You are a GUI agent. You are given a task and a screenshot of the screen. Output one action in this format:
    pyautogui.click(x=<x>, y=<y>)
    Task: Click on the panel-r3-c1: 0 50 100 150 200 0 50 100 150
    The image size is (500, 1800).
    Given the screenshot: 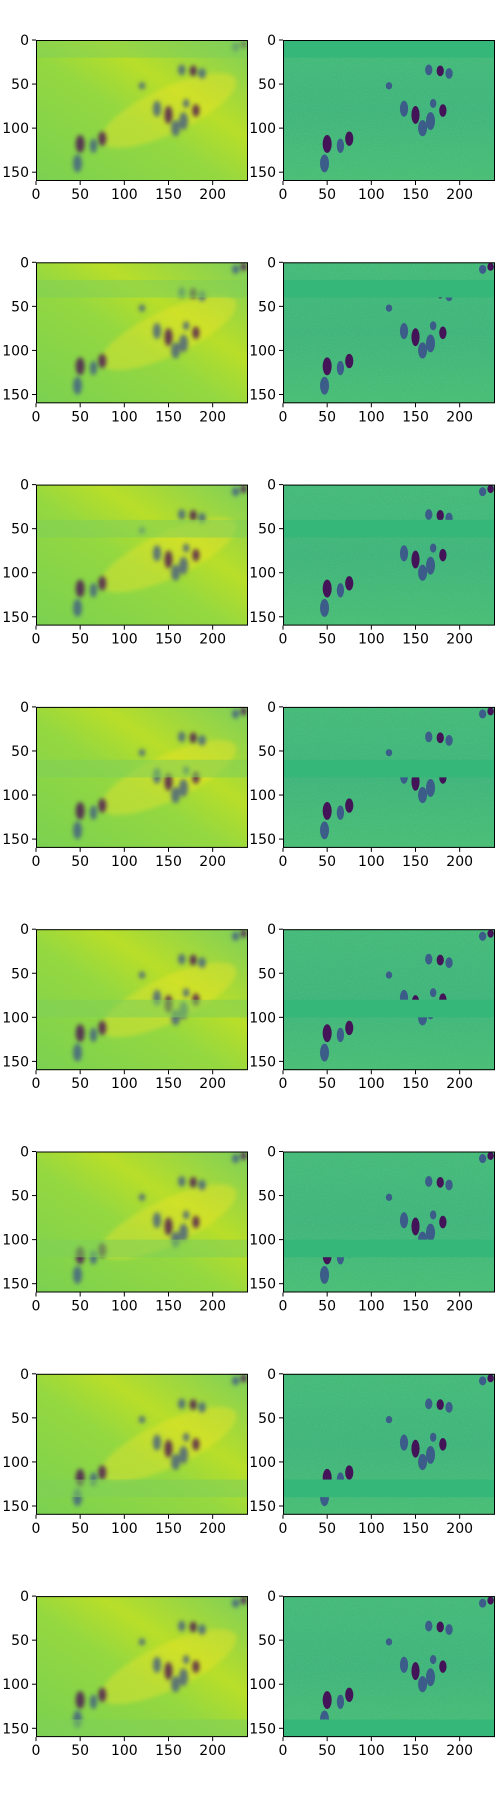 What is the action you would take?
    pyautogui.click(x=125, y=563)
    